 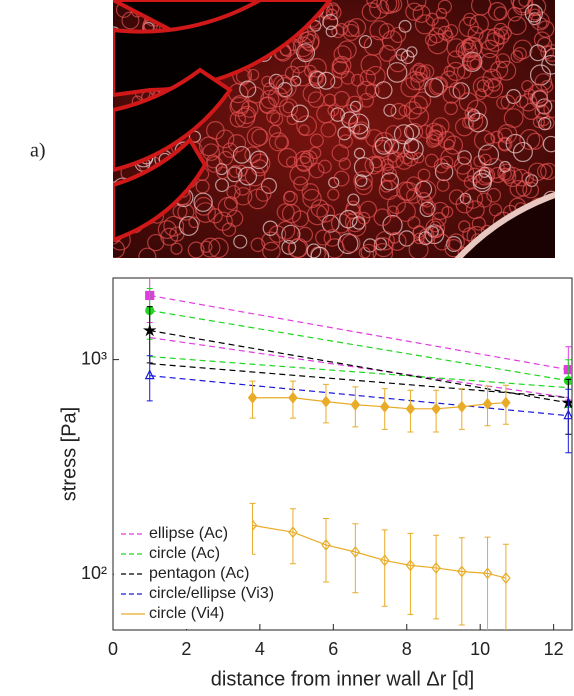 What do you see at coordinates (342, 679) in the screenshot?
I see `x-axis-label: distance from inner wall Δr [d]` at bounding box center [342, 679].